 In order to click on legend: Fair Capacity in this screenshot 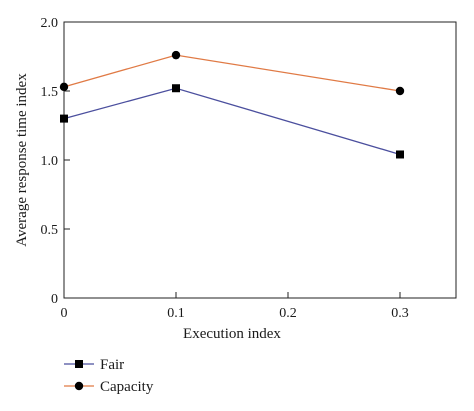, I will do `click(109, 376)`.